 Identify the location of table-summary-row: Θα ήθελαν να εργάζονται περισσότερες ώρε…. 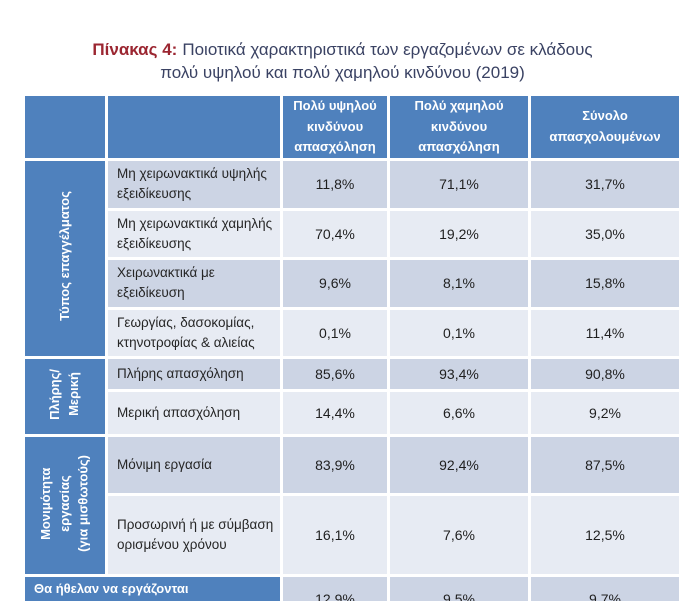
(352, 589).